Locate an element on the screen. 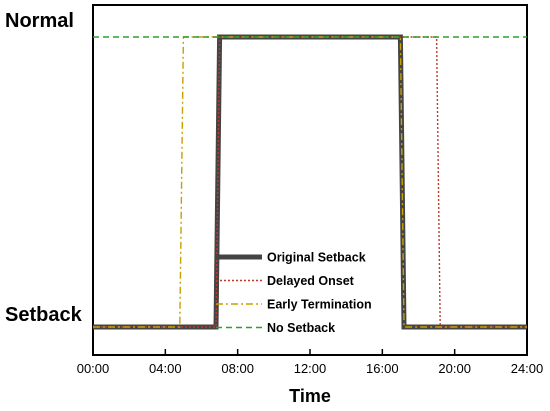  x-tick-label: 12:00 is located at coordinates (310, 368).